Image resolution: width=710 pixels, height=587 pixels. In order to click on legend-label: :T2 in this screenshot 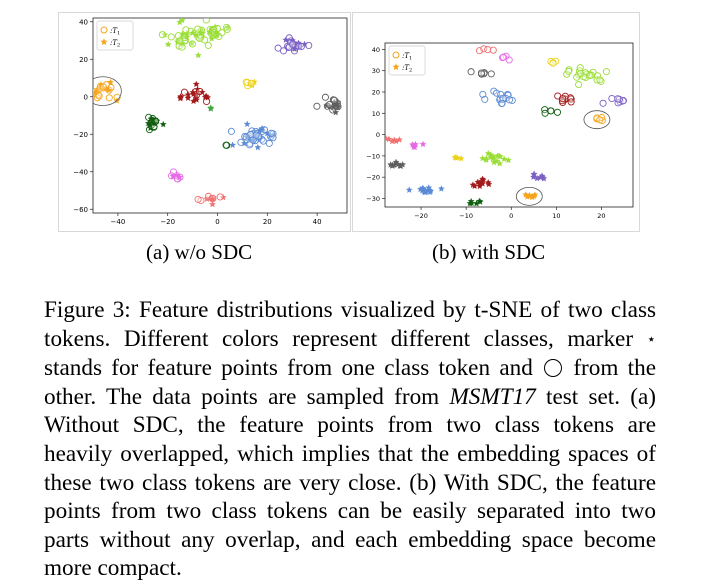, I will do `click(407, 69)`.